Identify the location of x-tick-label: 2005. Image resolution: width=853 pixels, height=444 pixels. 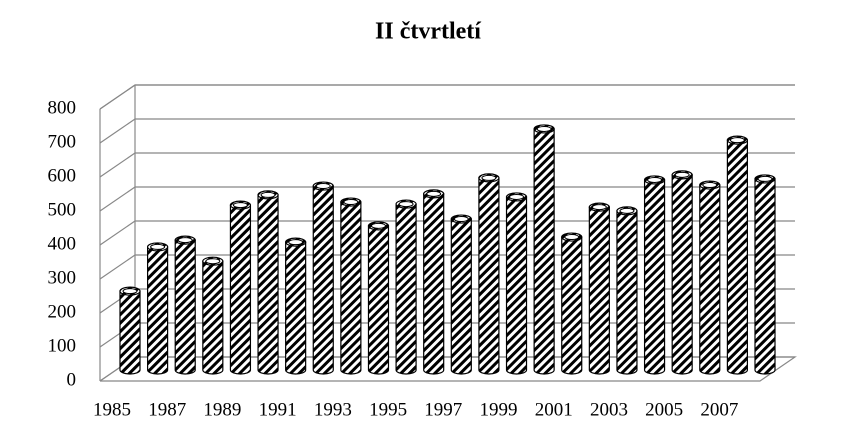
(664, 409).